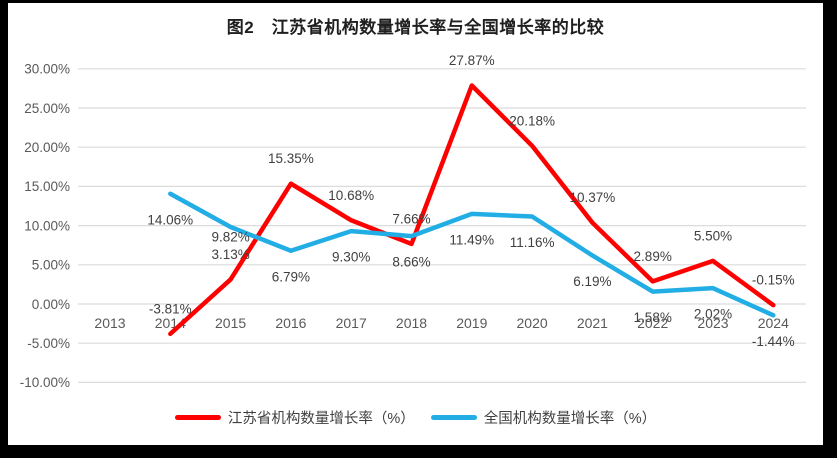 The width and height of the screenshot is (837, 458). What do you see at coordinates (593, 197) in the screenshot?
I see `data-label-jiangsu: 10.37%` at bounding box center [593, 197].